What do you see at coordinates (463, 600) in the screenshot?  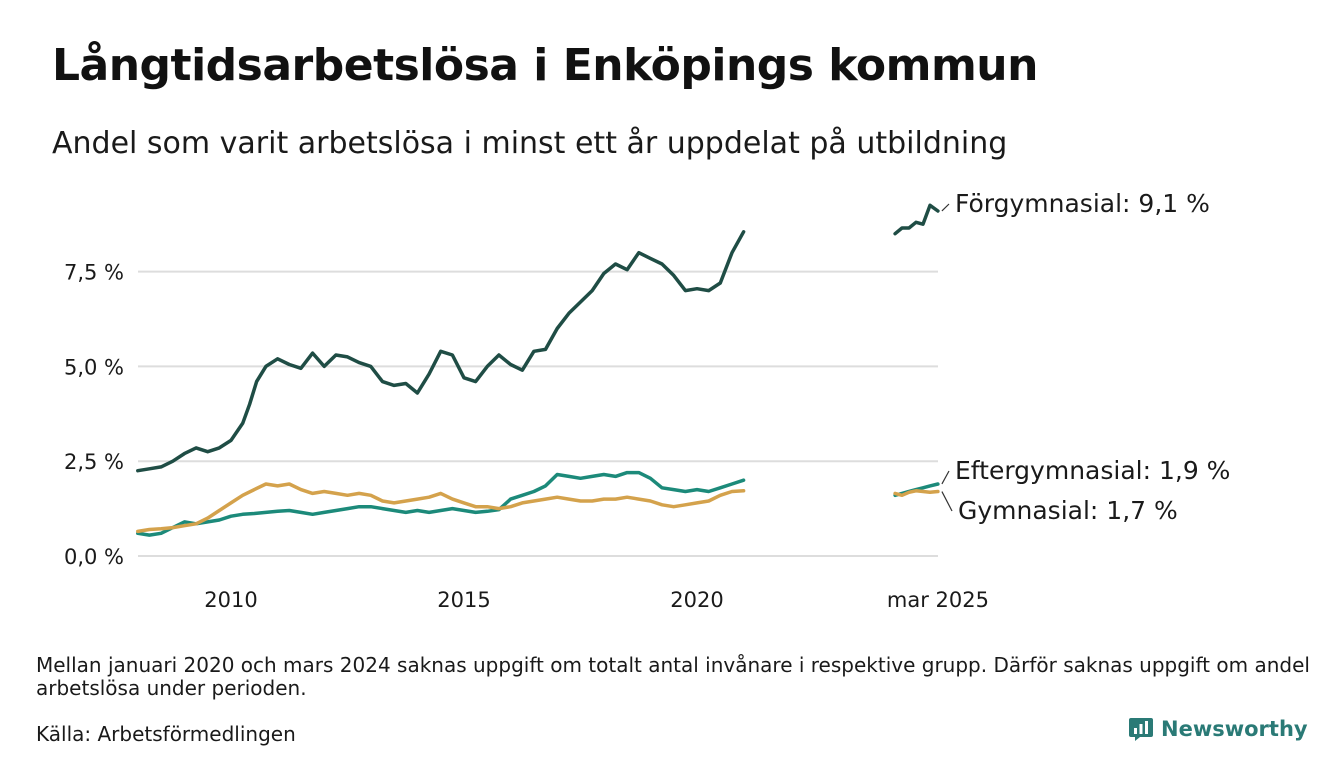 I see `x-tick-label: 2015` at bounding box center [463, 600].